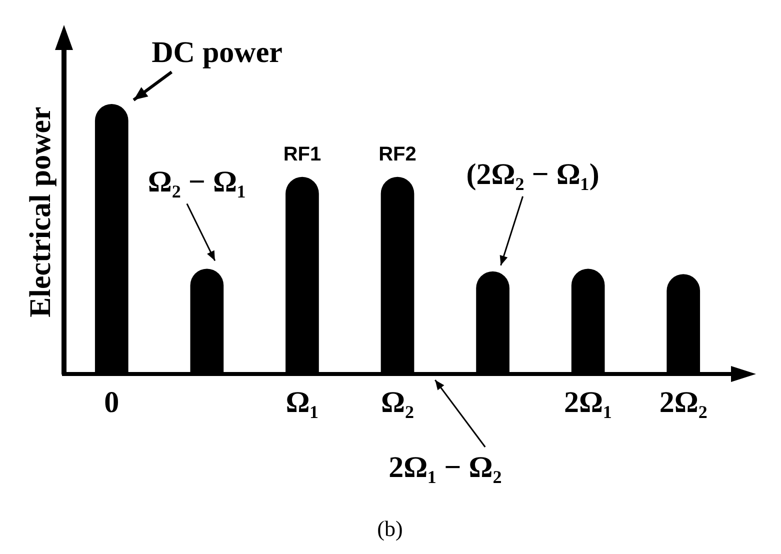 This screenshot has height=554, width=781. What do you see at coordinates (302, 402) in the screenshot?
I see `x-tick-label: Ω₁` at bounding box center [302, 402].